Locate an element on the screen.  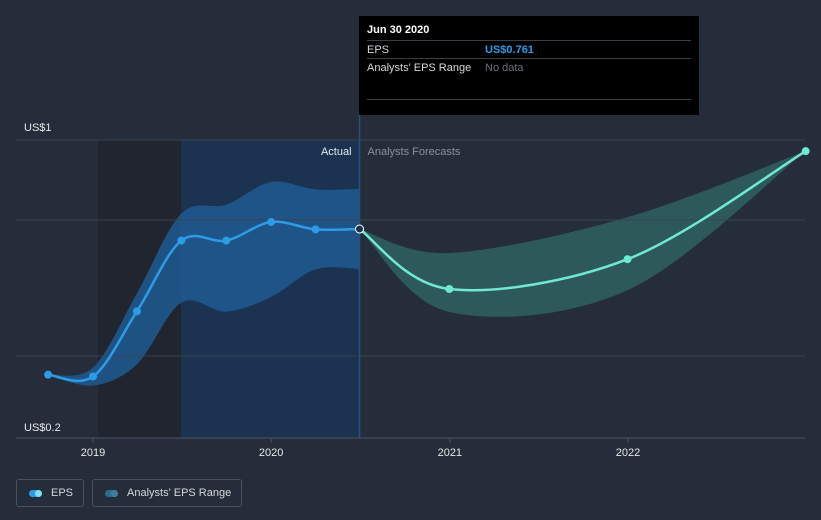
tooltip-eps-row: EPS US$0.761 is located at coordinates (529, 49).